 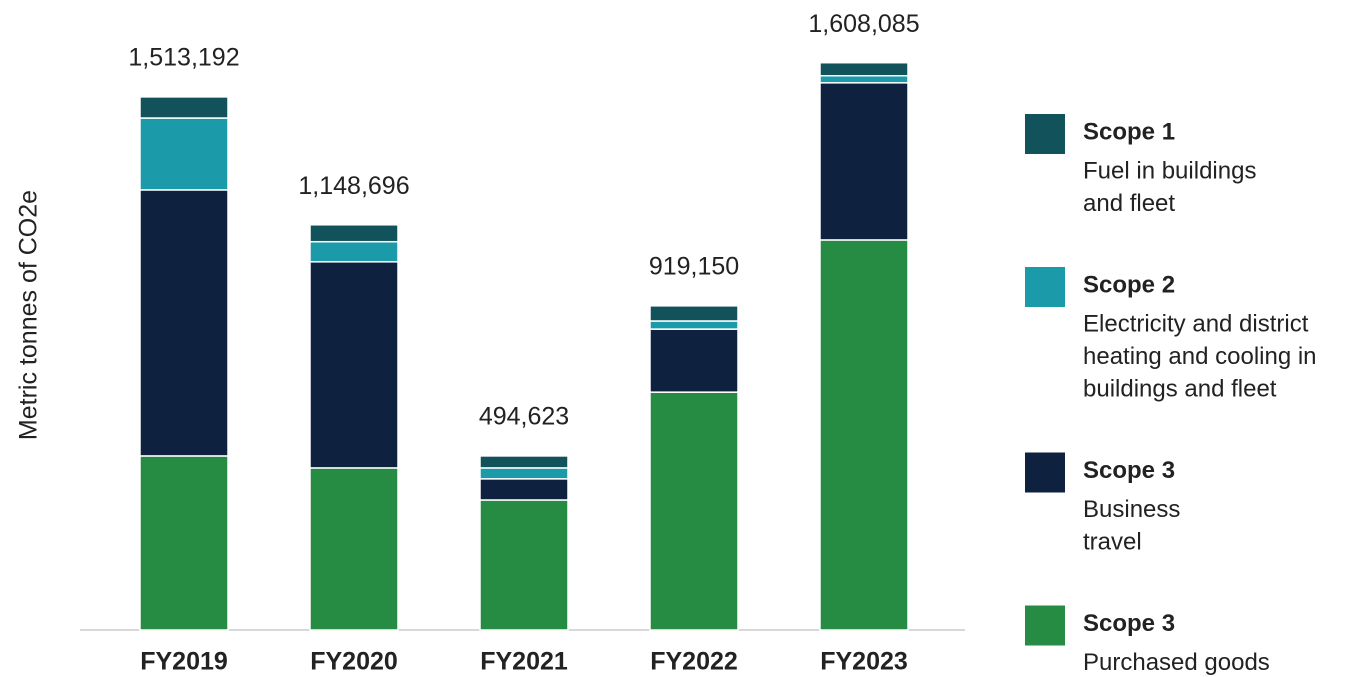 What do you see at coordinates (524, 662) in the screenshot?
I see `x-tick-label: FY2021` at bounding box center [524, 662].